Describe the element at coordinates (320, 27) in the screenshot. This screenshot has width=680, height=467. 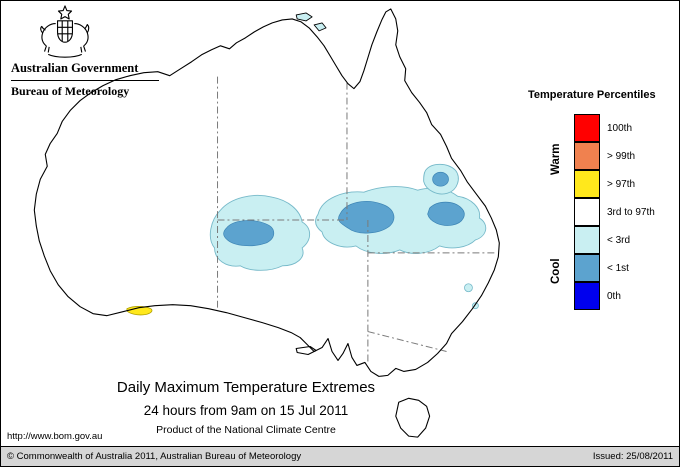
I see `top-end-island` at that location.